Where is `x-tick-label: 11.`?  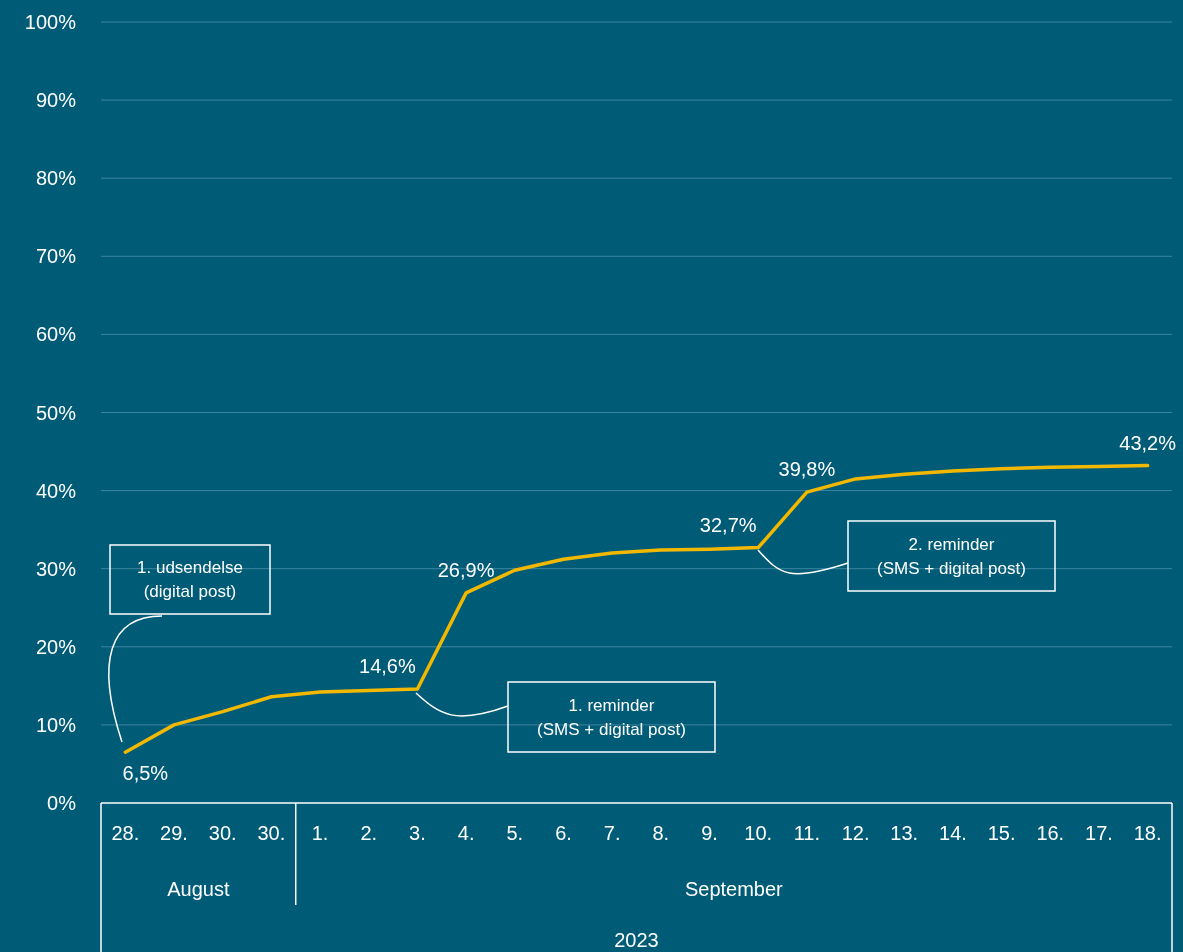 x-tick-label: 11. is located at coordinates (807, 833).